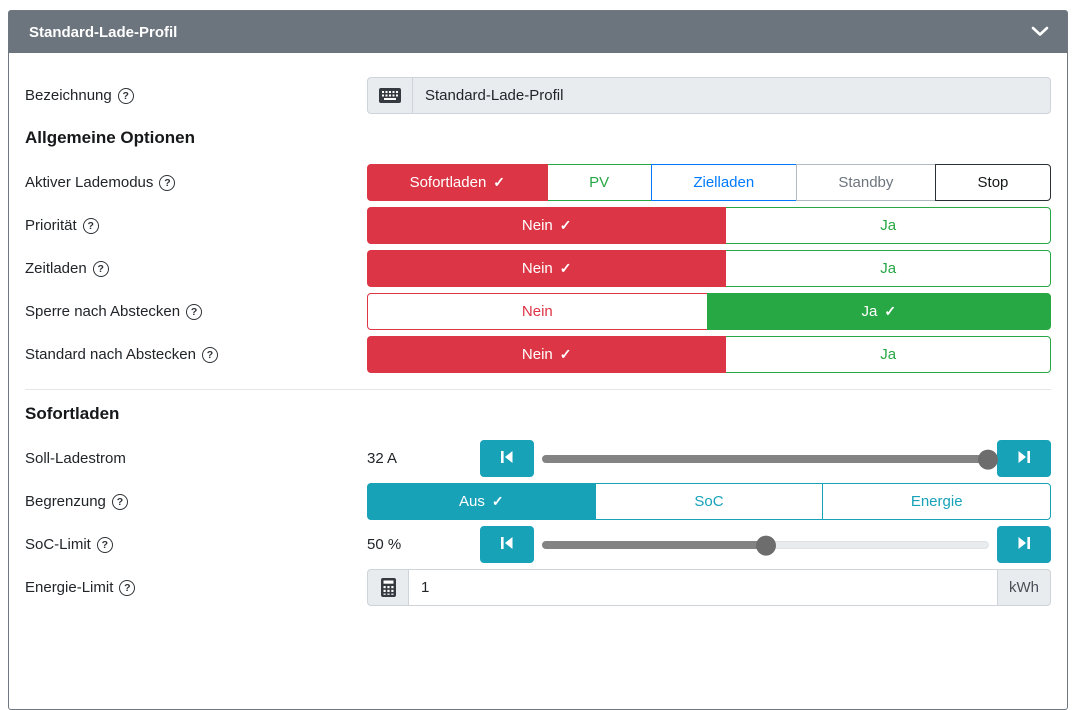  Describe the element at coordinates (865, 182) in the screenshot. I see `lademodus-option-standby: Standby` at that location.